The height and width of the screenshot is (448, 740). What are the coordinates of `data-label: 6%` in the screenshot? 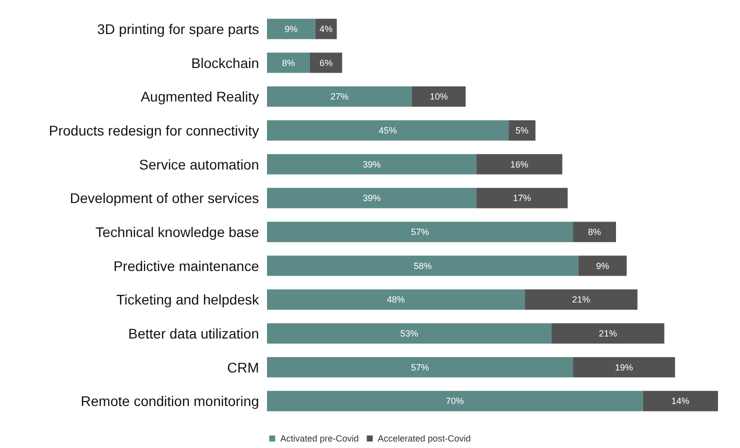 It's located at (326, 63).